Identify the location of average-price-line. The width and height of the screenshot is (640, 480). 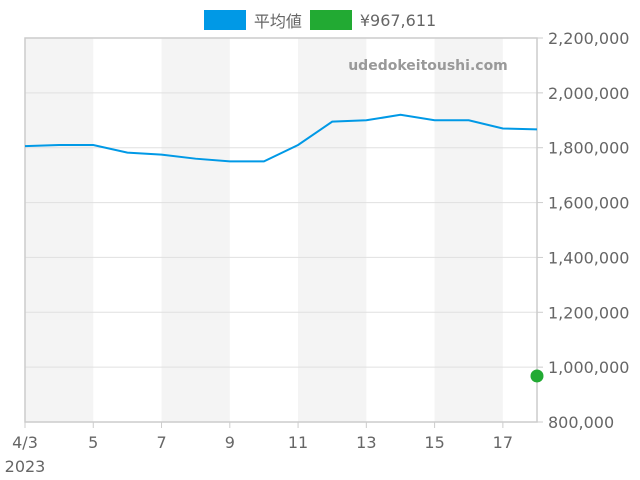
(281, 138).